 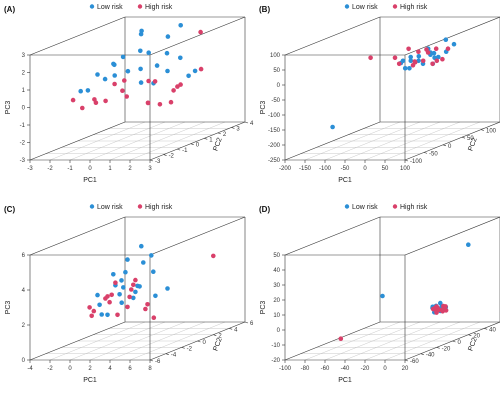 What do you see at coordinates (30, 169) in the screenshot?
I see `x-tick-label: -3` at bounding box center [30, 169].